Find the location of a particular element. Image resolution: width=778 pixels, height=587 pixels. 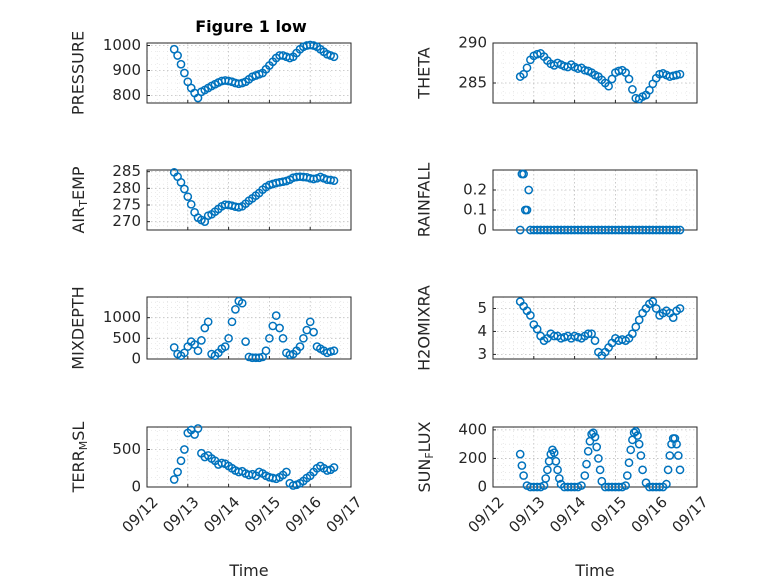

y-tick-label: 5 is located at coordinates (482, 308).